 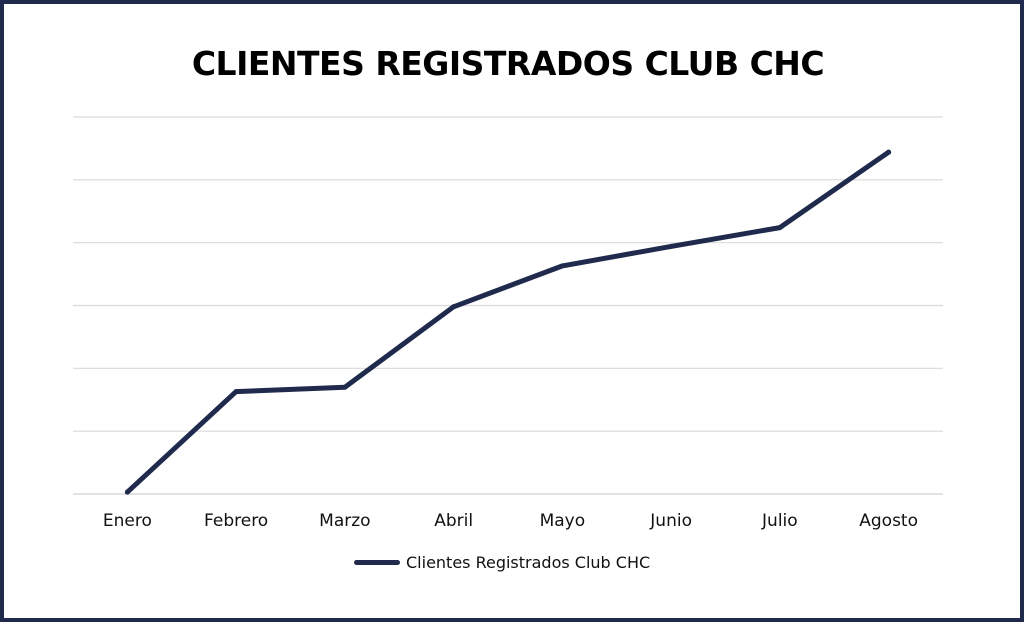 I want to click on legend-label: Clientes Registrados Club CHC, so click(x=528, y=562).